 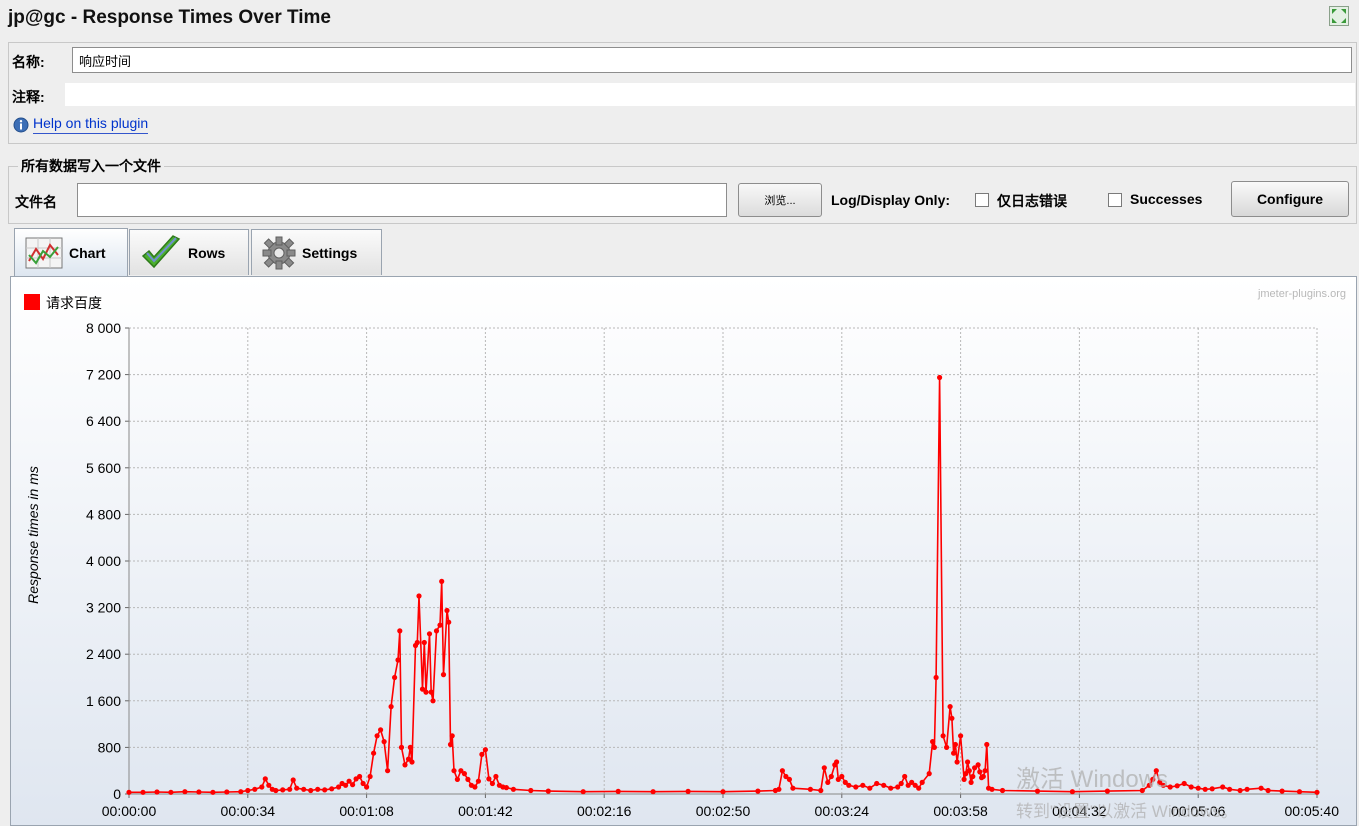 What do you see at coordinates (1092, 779) in the screenshot?
I see `activation-watermark-title: 激活 Windows` at bounding box center [1092, 779].